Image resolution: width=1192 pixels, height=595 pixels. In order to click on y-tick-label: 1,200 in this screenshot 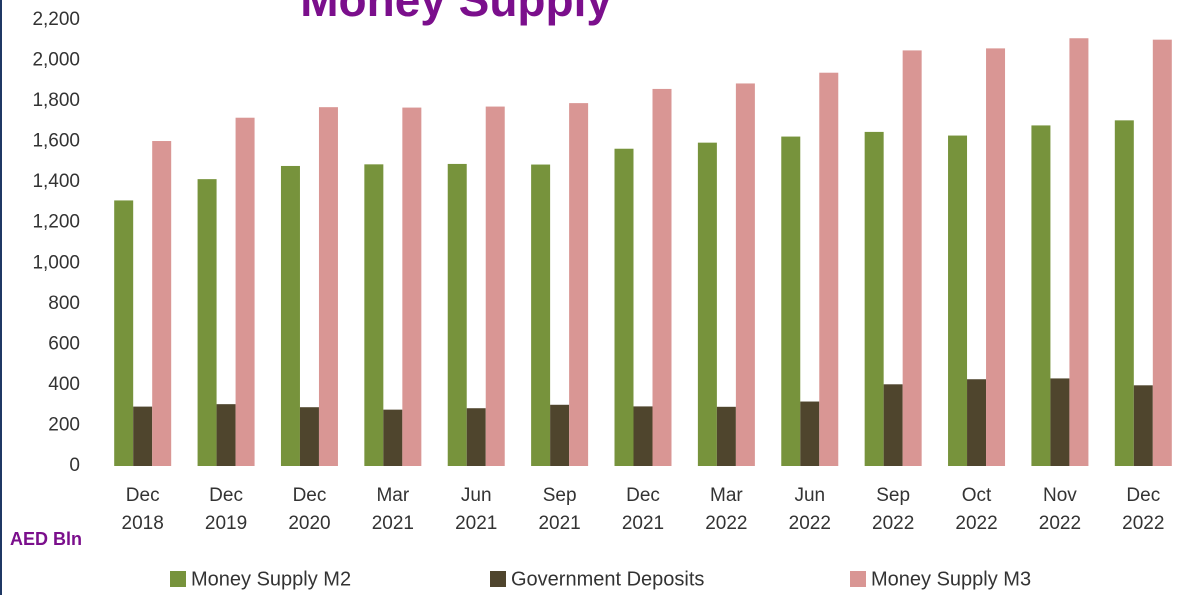, I will do `click(56, 222)`.